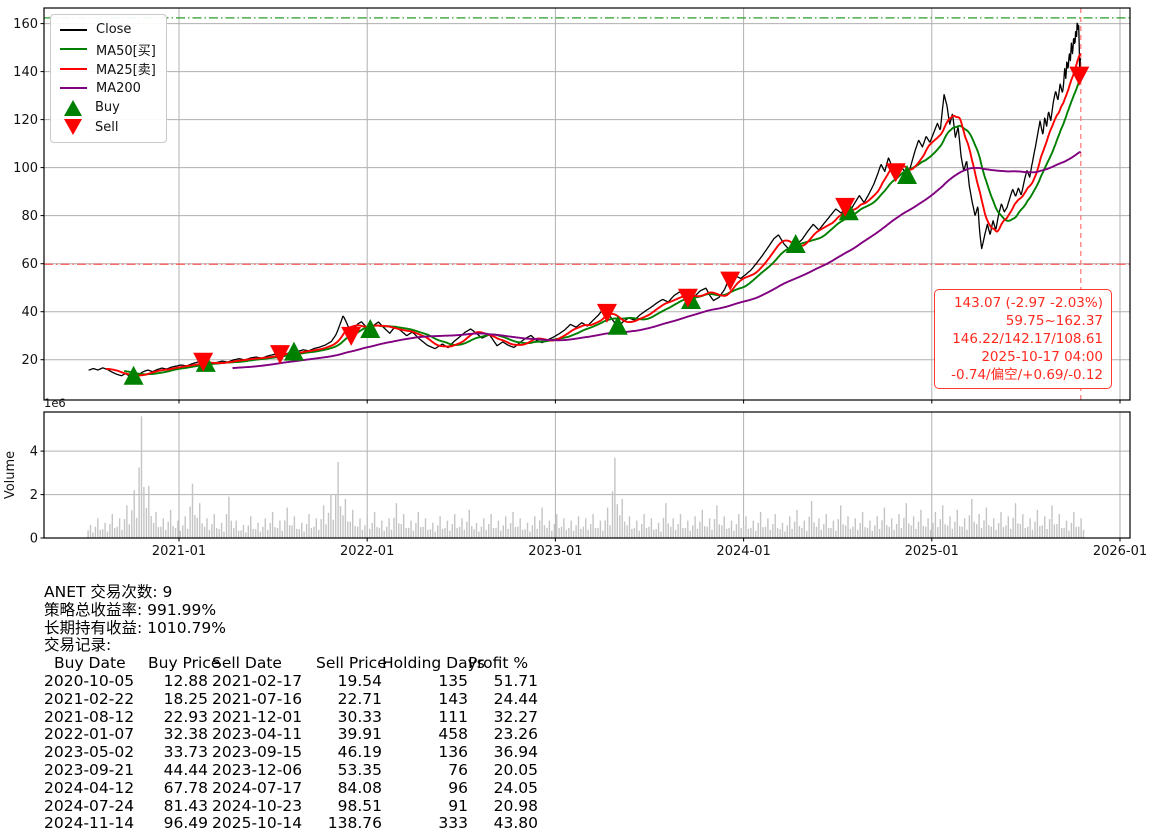 This screenshot has height=840, width=1156. I want to click on trade-row: 2023-05-02 33.73 2023-09-15 46.19 136 36.94, so click(291, 752).